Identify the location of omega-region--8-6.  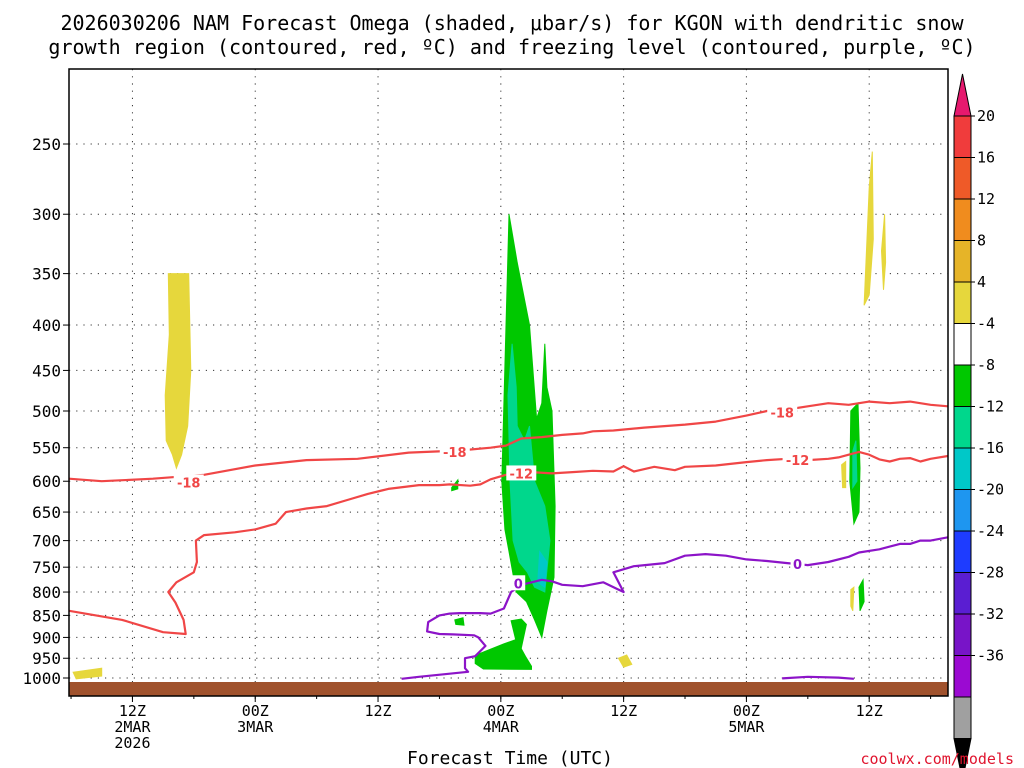
(861, 595).